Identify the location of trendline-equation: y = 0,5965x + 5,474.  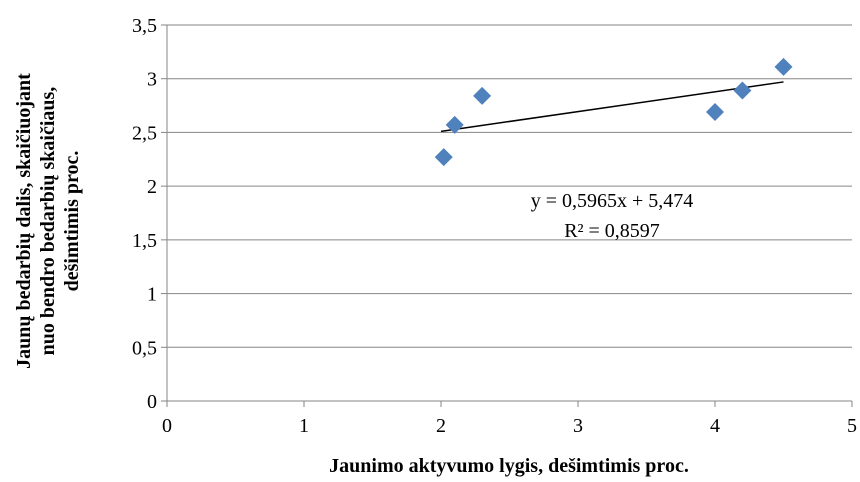
(612, 201).